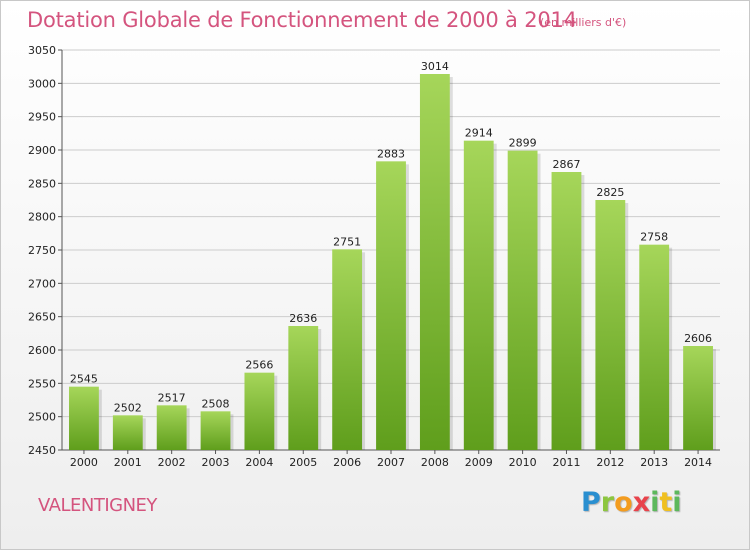 The height and width of the screenshot is (550, 750). Describe the element at coordinates (435, 66) in the screenshot. I see `data-label: 3014` at that location.